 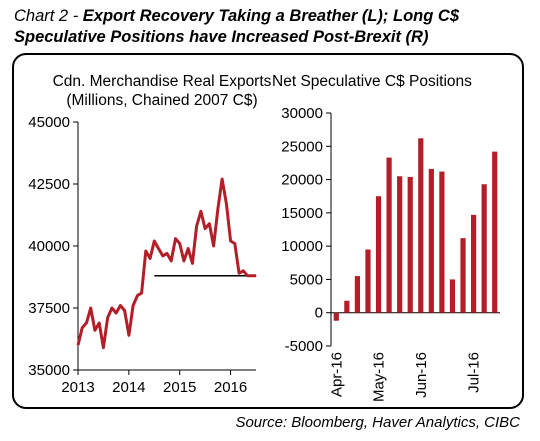 I want to click on left-y-tick-label: 40000, so click(x=49, y=246).